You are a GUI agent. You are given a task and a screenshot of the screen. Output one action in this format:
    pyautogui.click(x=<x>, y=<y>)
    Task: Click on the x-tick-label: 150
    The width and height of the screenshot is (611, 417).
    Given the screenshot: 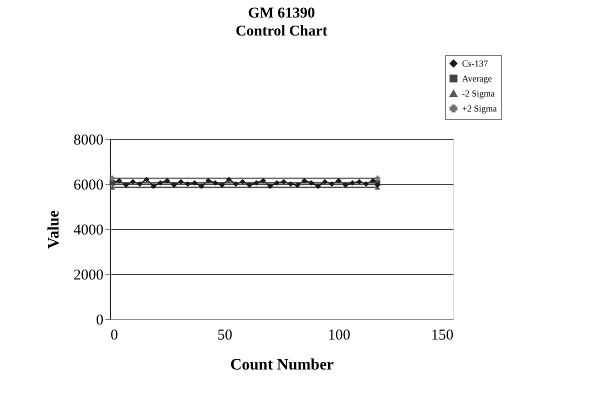 What is the action you would take?
    pyautogui.click(x=442, y=336)
    